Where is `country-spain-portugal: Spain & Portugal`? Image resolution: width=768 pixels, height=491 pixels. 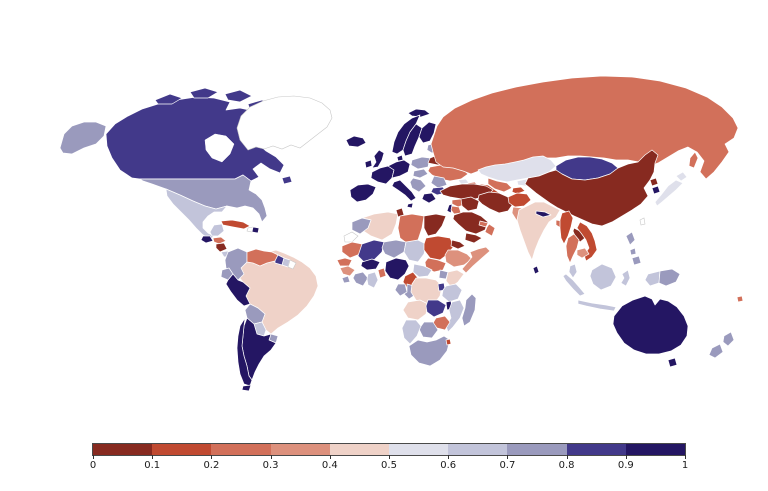
country-spain-portugal: Spain & Portugal is located at coordinates (363, 193).